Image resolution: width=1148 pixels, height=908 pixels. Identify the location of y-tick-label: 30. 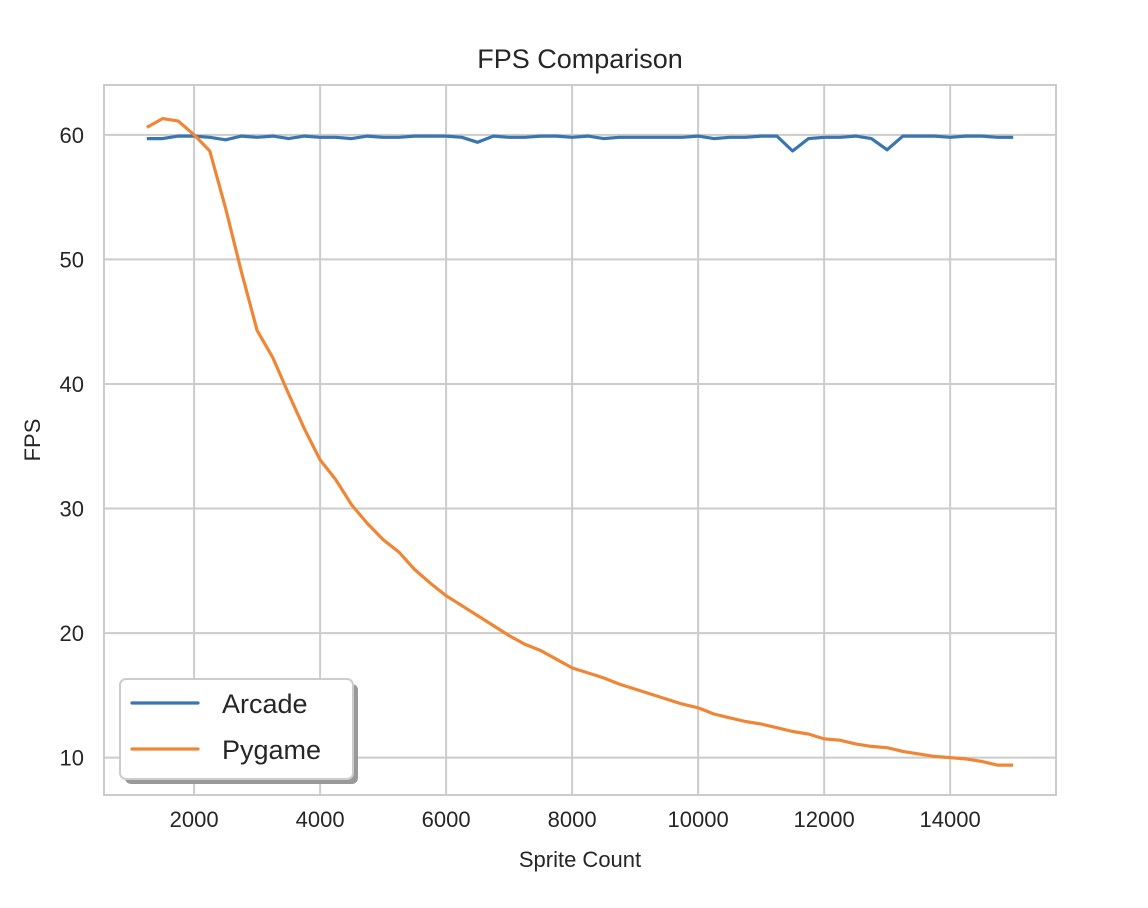
(72, 509).